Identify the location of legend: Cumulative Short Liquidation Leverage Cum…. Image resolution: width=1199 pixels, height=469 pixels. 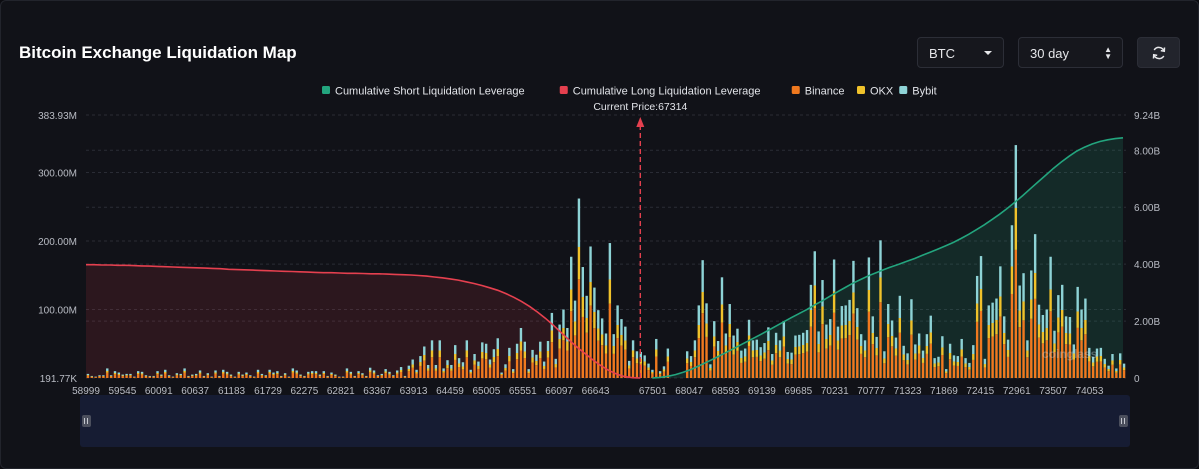
(629, 92).